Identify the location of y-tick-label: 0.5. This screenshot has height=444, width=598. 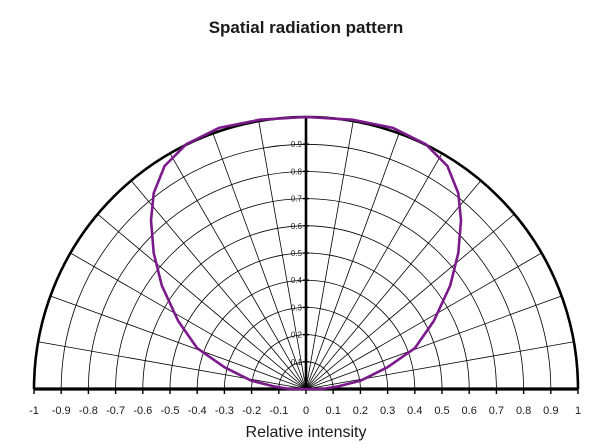
(297, 253).